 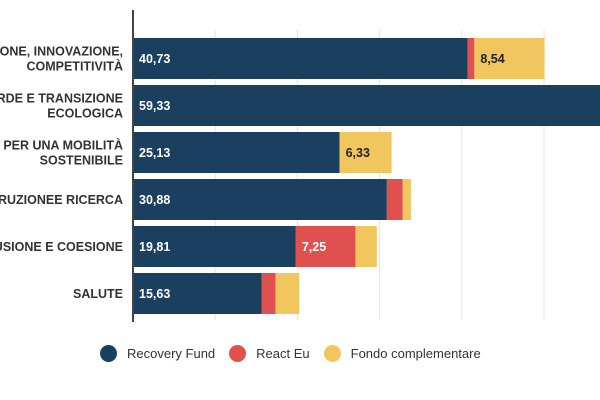 What do you see at coordinates (154, 106) in the screenshot?
I see `data-label: 59,33` at bounding box center [154, 106].